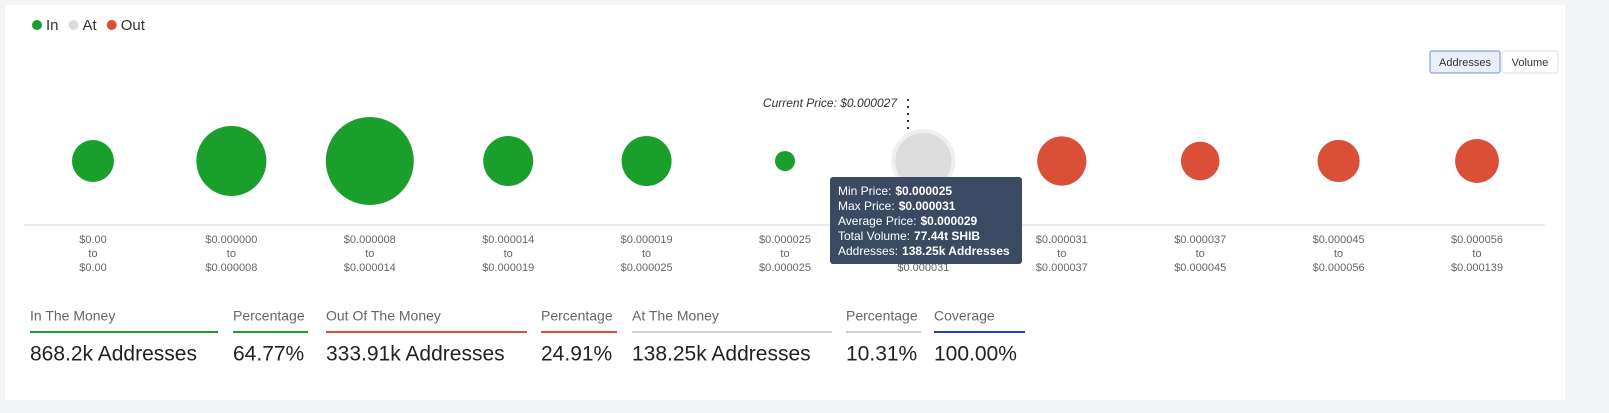 The width and height of the screenshot is (1609, 413). What do you see at coordinates (113, 354) in the screenshot?
I see `summary-value: 868.2k Addresses` at bounding box center [113, 354].